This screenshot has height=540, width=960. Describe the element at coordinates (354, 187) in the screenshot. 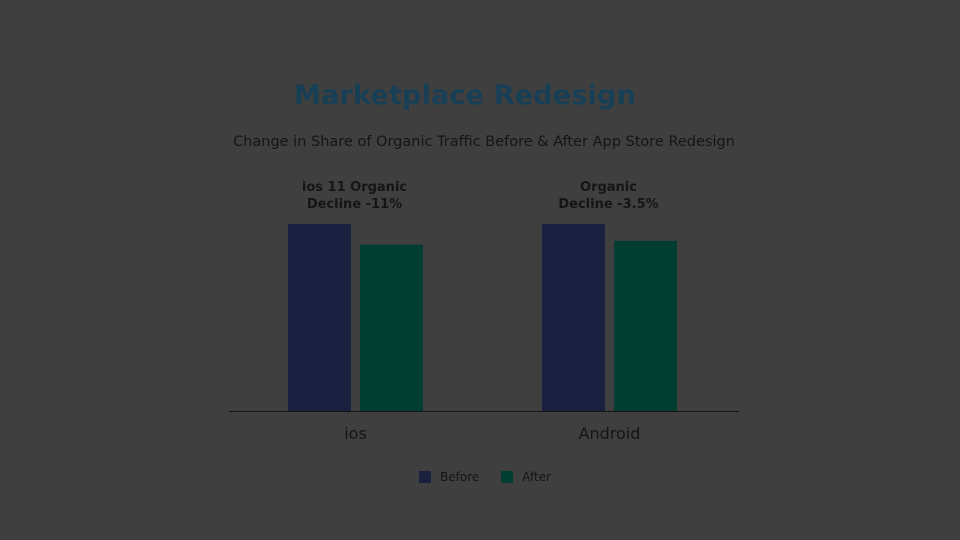

I see `annotation-ios-line-1: ios 11 Organic` at that location.